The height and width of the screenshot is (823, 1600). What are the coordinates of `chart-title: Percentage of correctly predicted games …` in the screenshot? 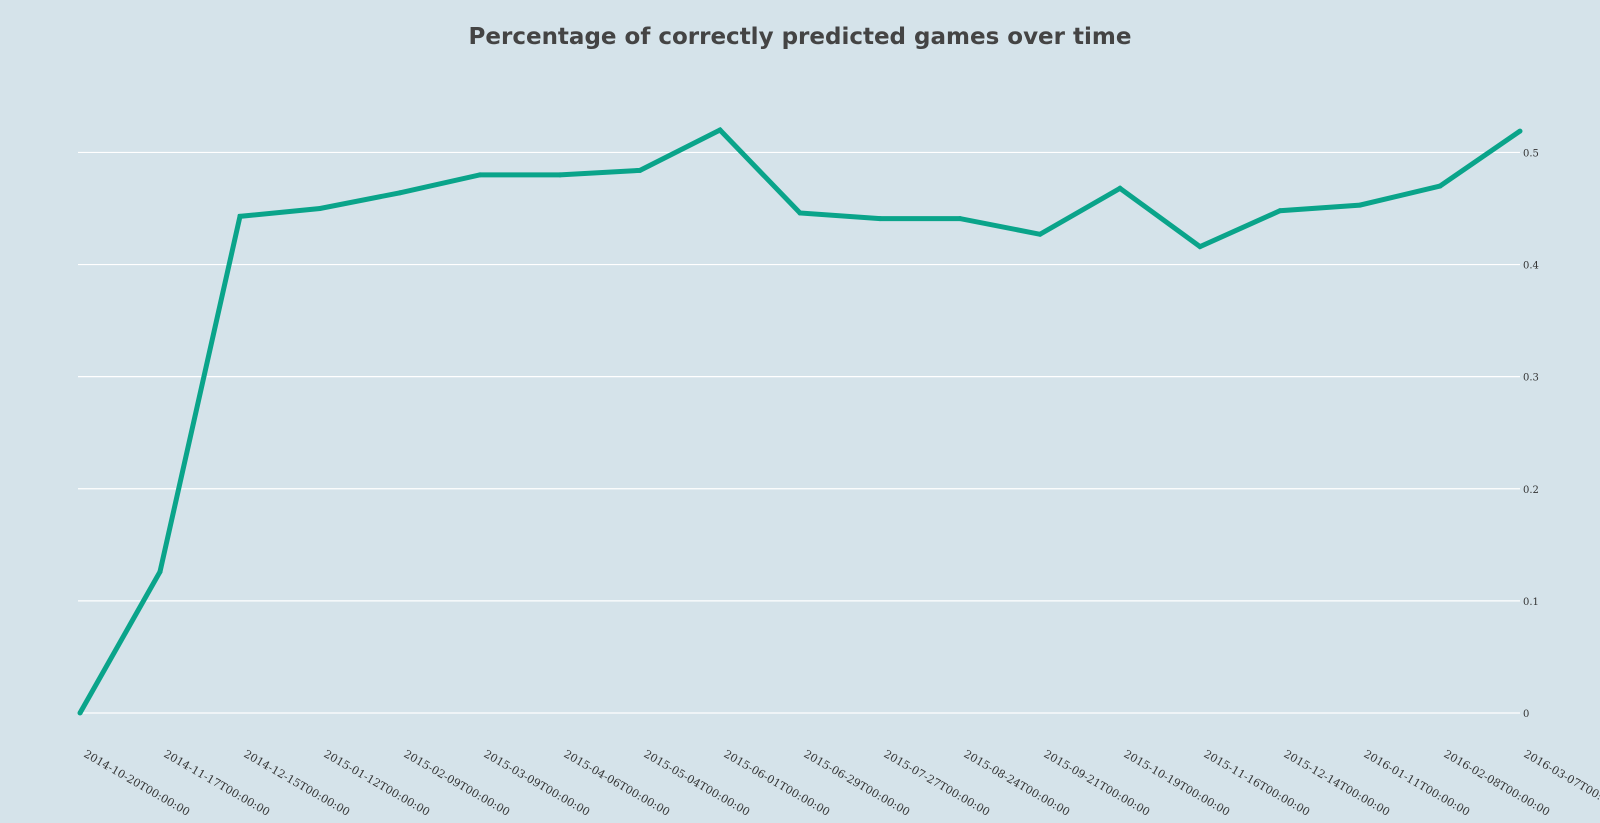 It's located at (800, 37).